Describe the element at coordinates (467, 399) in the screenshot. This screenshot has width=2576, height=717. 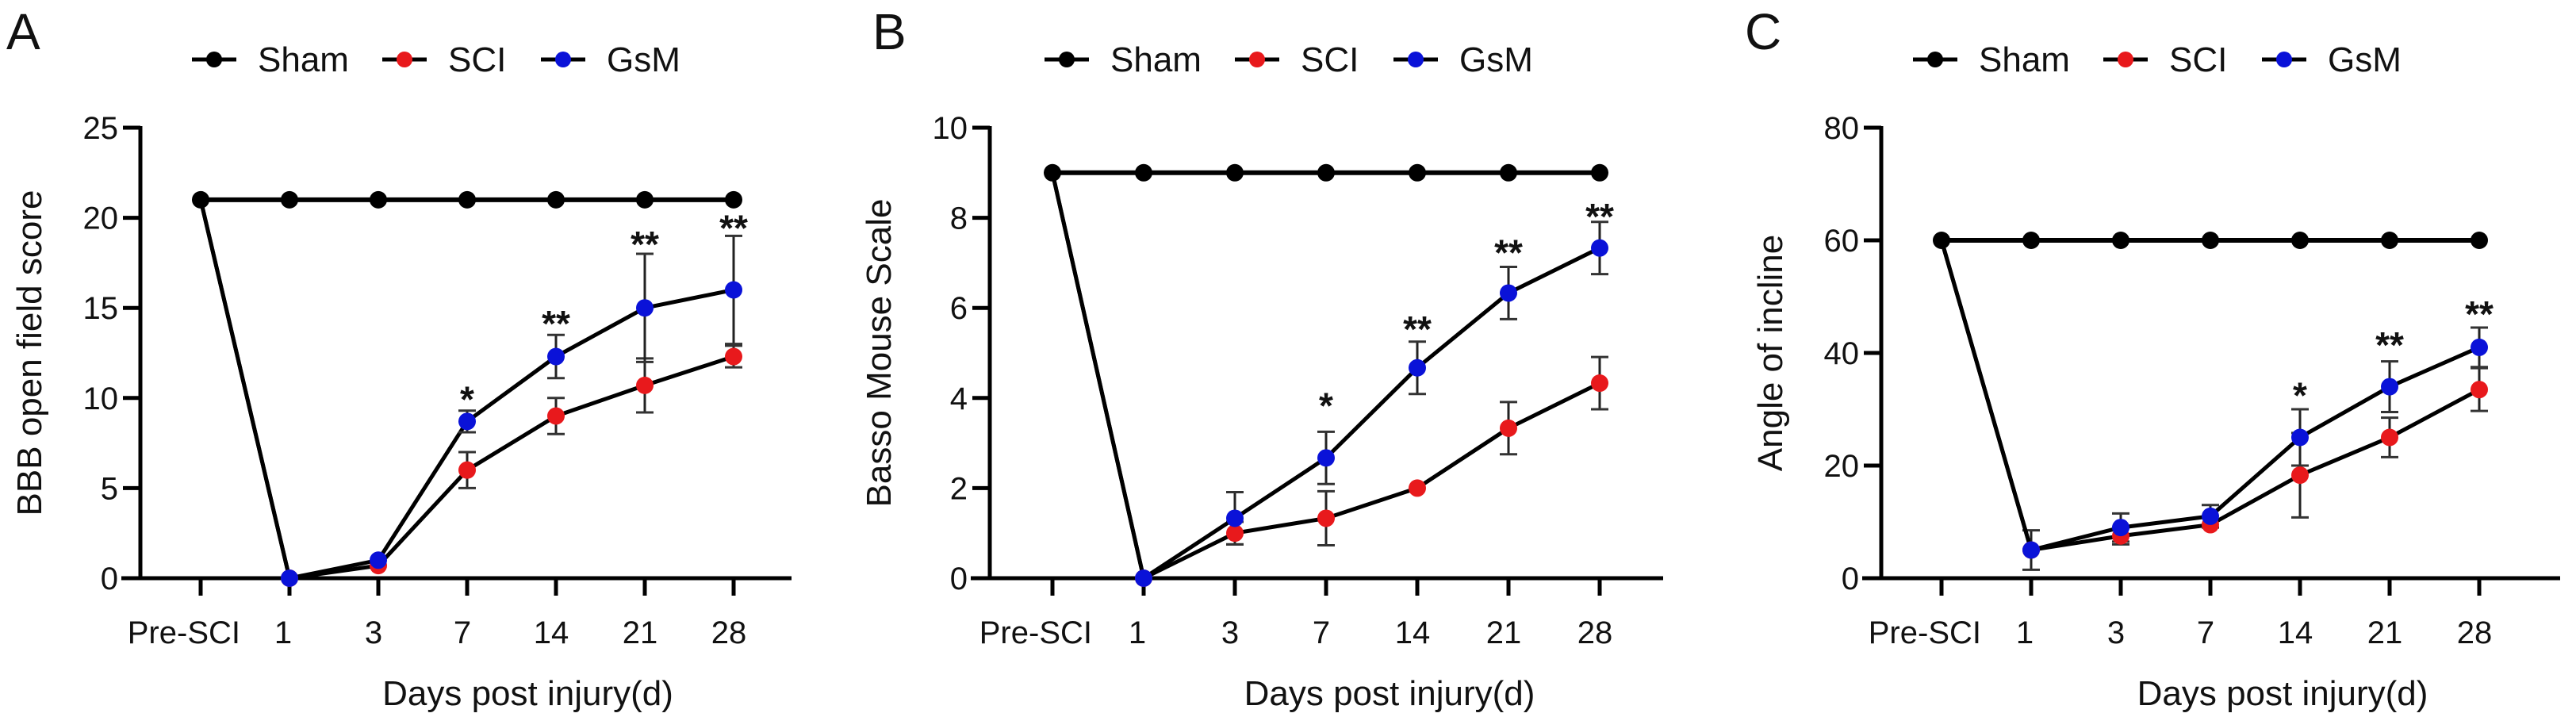
I see `significance-marker: *` at that location.